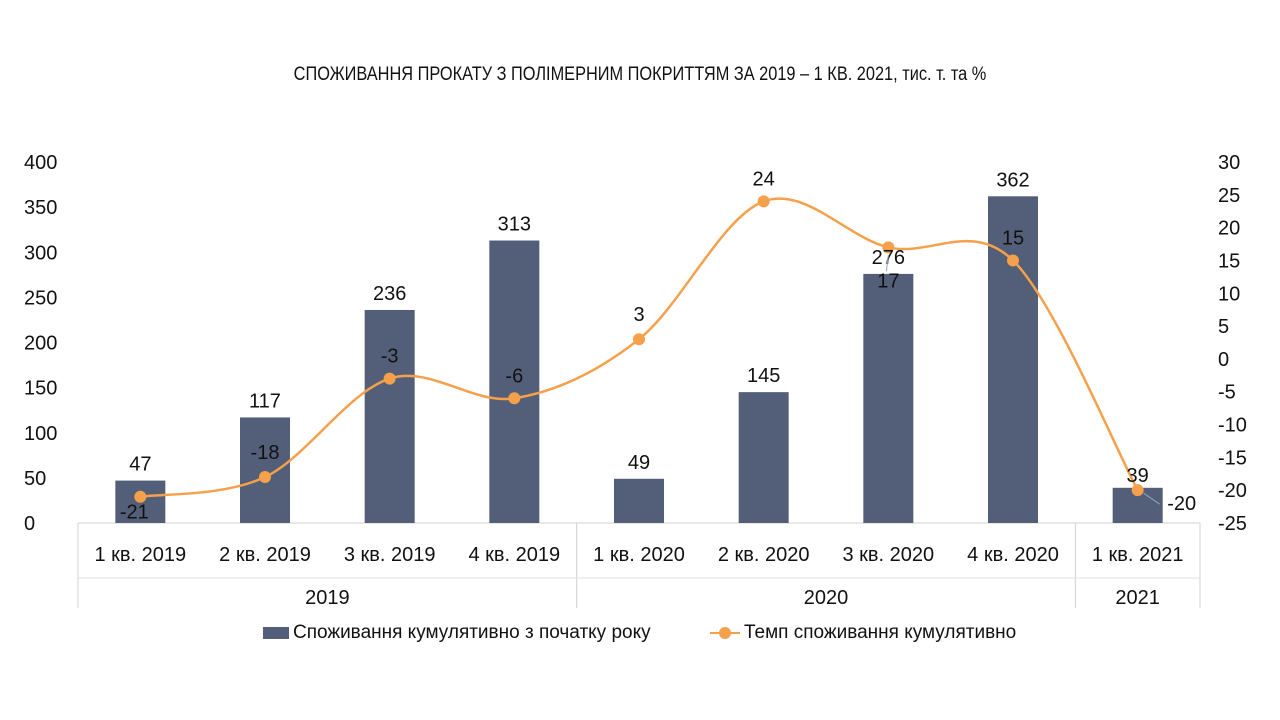 This screenshot has width=1280, height=720. What do you see at coordinates (888, 281) in the screenshot?
I see `line-value-label: 17` at bounding box center [888, 281].